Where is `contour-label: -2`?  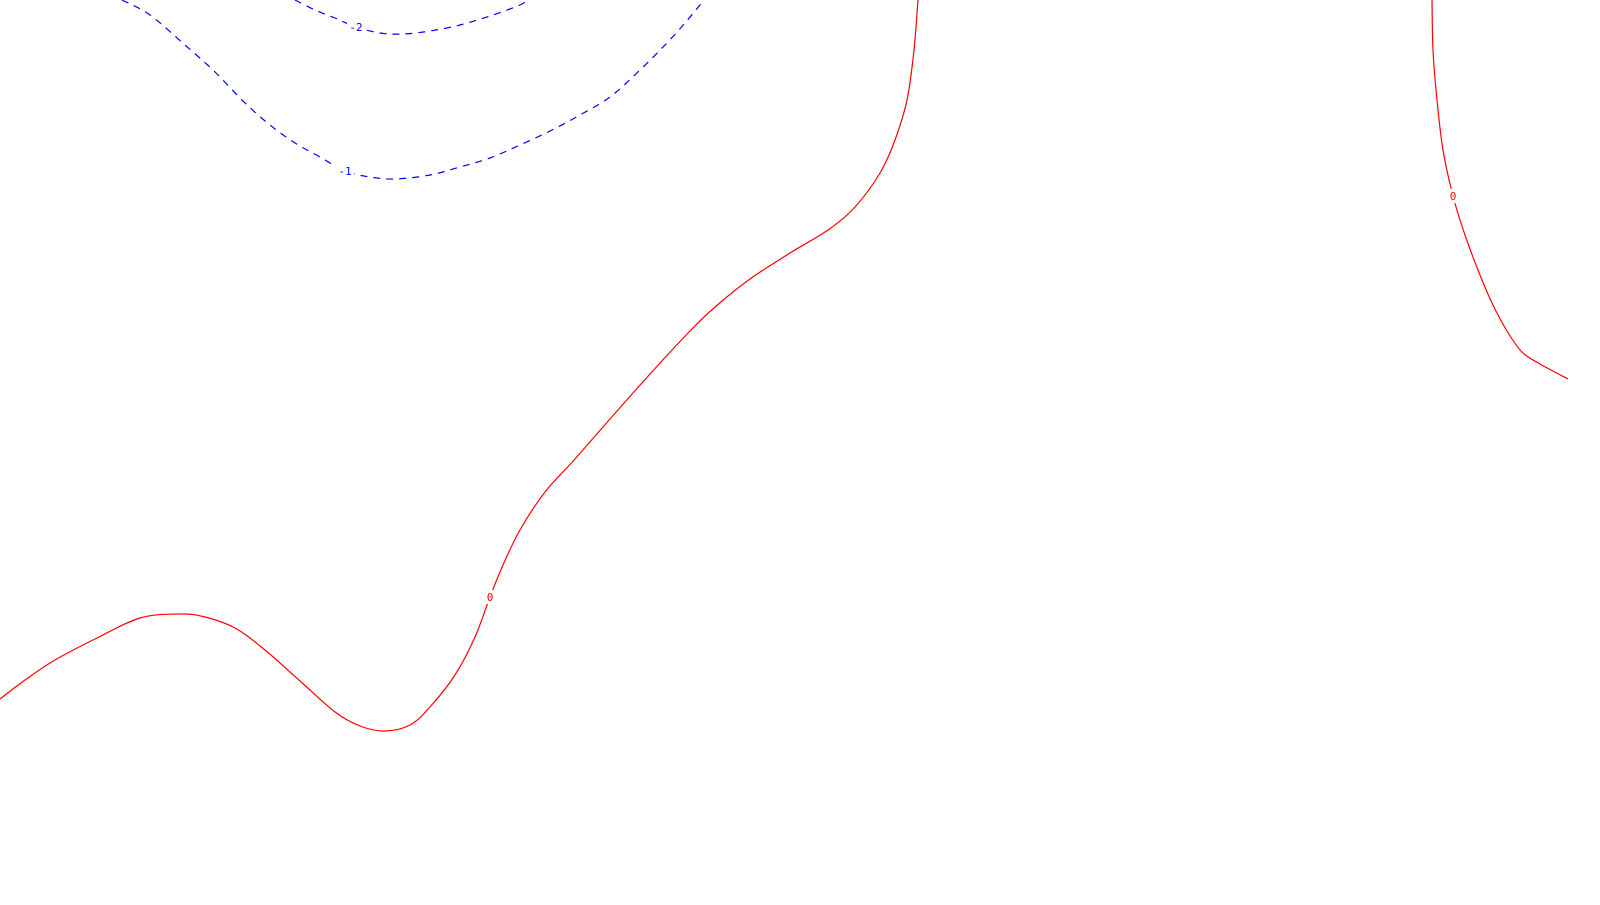
contour-label: -2 is located at coordinates (355, 27).